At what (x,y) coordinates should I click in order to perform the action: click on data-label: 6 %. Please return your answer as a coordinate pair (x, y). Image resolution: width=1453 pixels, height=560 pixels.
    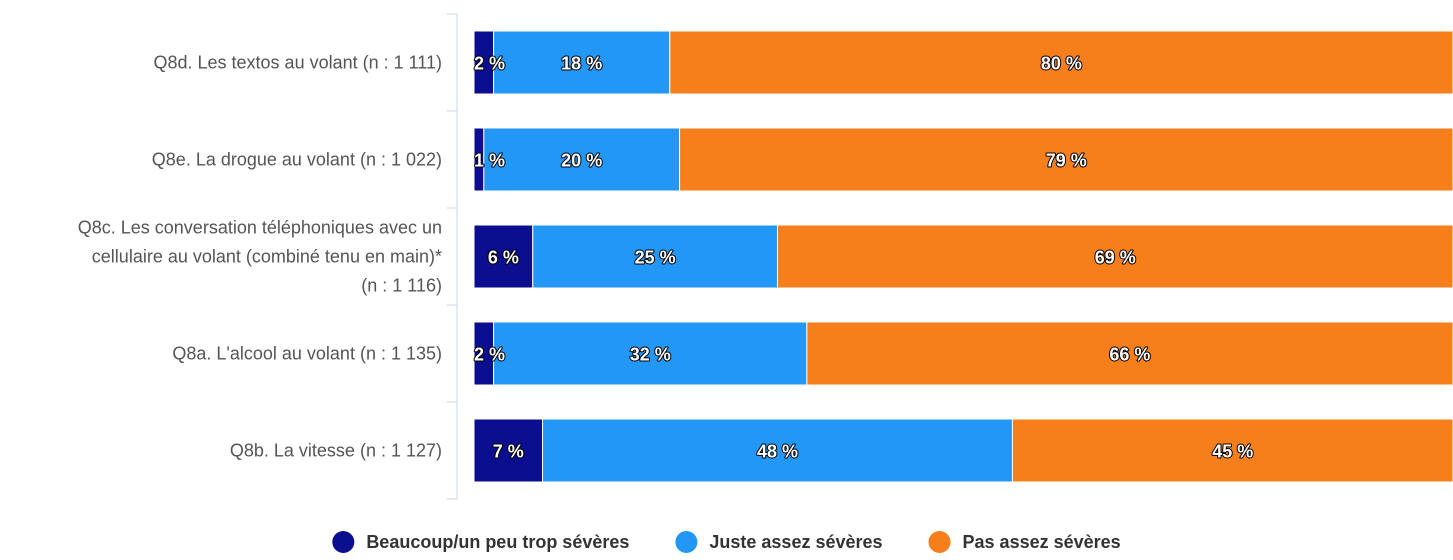
    Looking at the image, I should click on (503, 258).